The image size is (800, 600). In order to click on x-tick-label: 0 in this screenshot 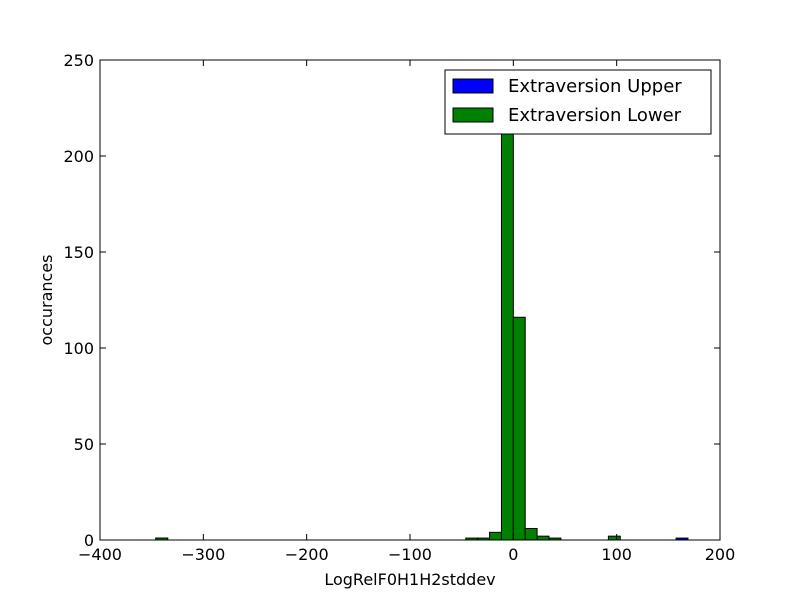, I will do `click(513, 554)`.